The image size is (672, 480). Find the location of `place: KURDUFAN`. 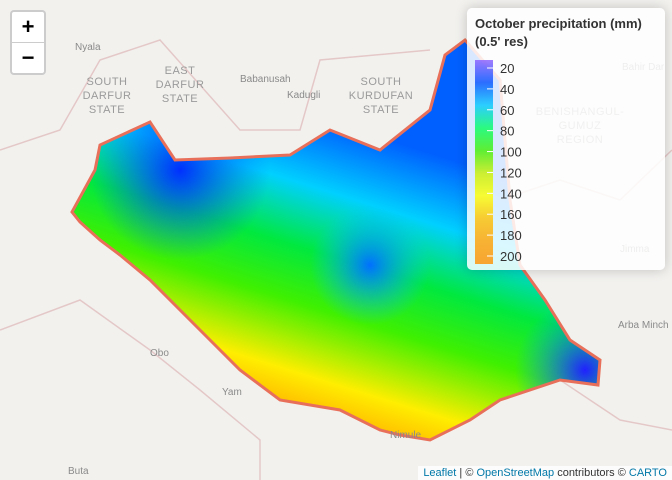

place: KURDUFAN is located at coordinates (381, 96).